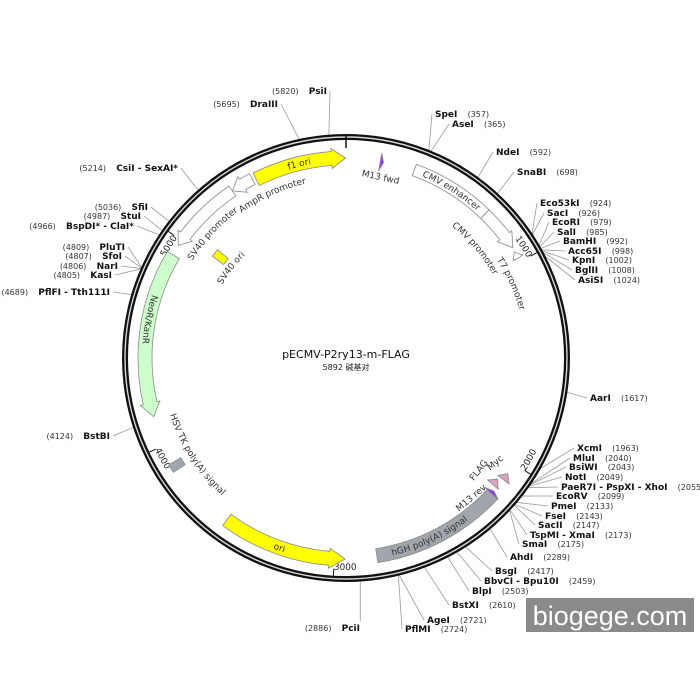 The image size is (700, 700). Describe the element at coordinates (139, 208) in the screenshot. I see `site-name: SfiI` at that location.